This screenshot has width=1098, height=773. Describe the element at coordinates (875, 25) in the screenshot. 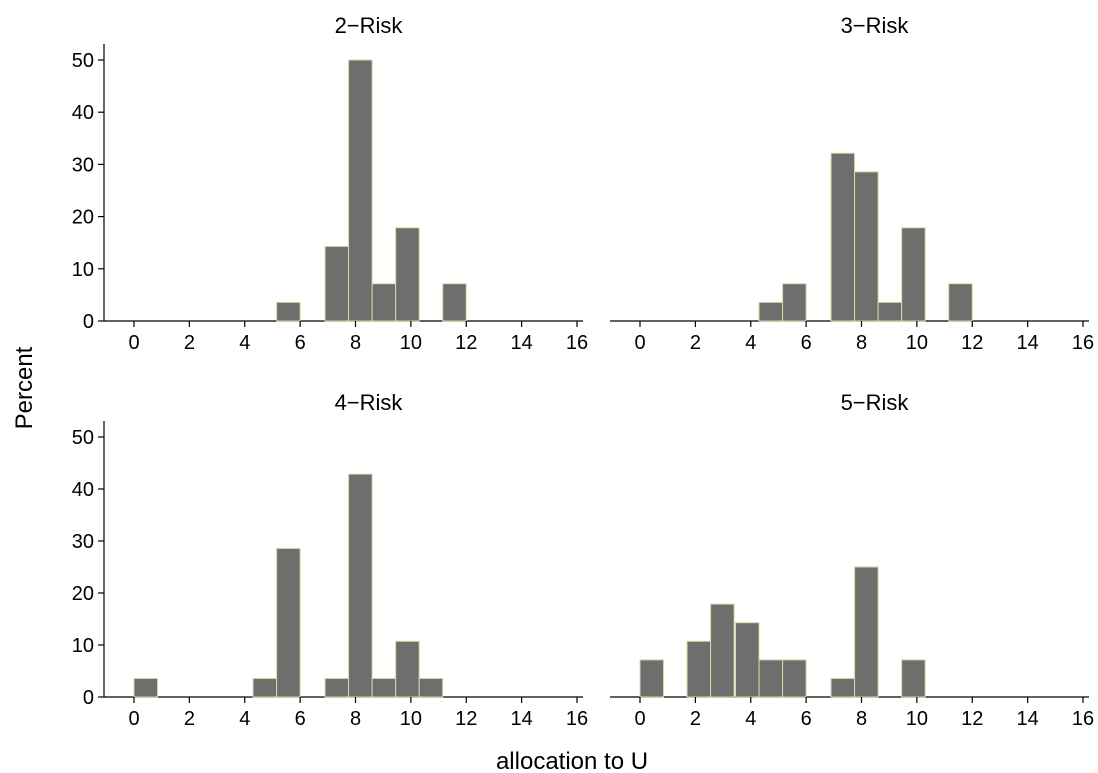

I see `panel-title: 3−Risk` at that location.